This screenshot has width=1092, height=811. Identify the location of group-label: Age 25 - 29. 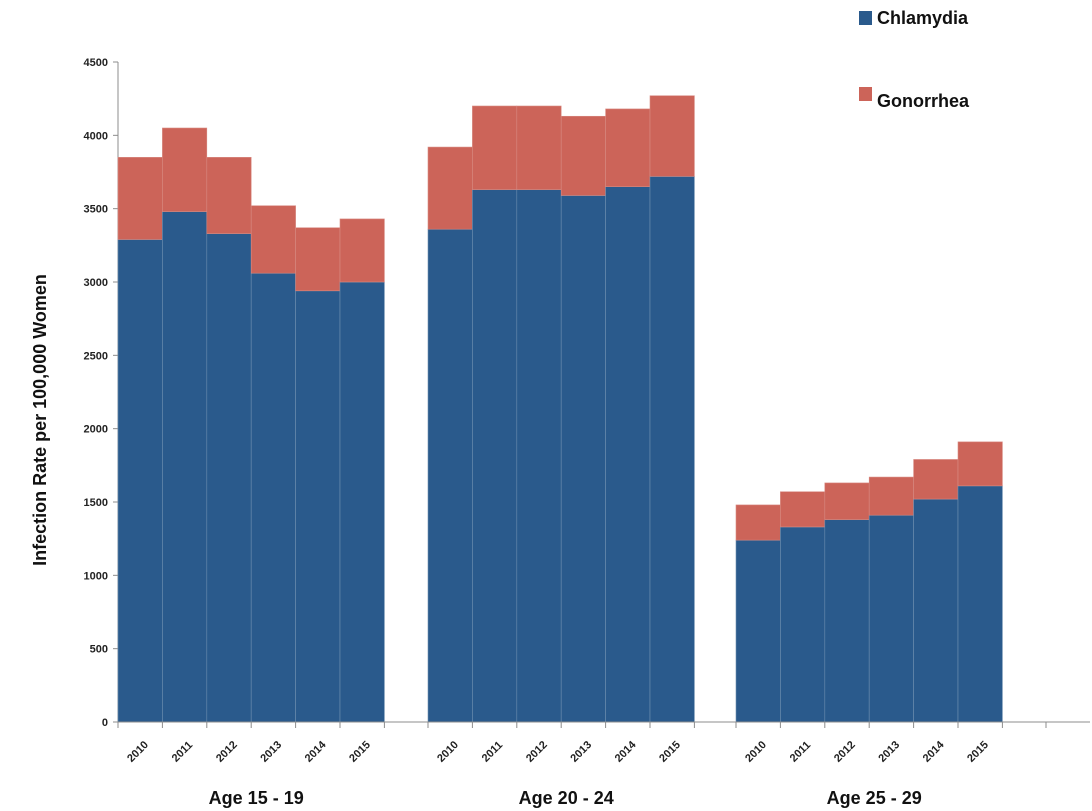
(874, 798).